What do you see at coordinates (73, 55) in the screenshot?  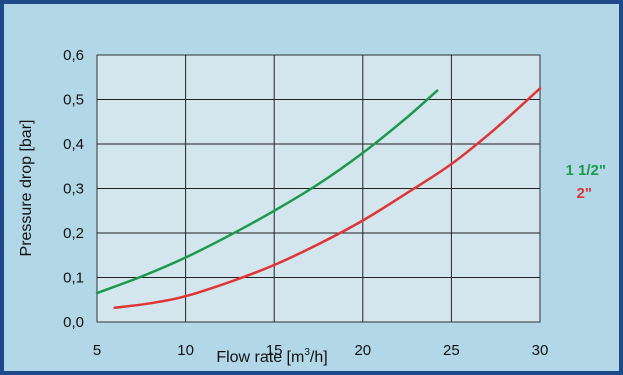 I see `y-tick-label: 0,6` at bounding box center [73, 55].